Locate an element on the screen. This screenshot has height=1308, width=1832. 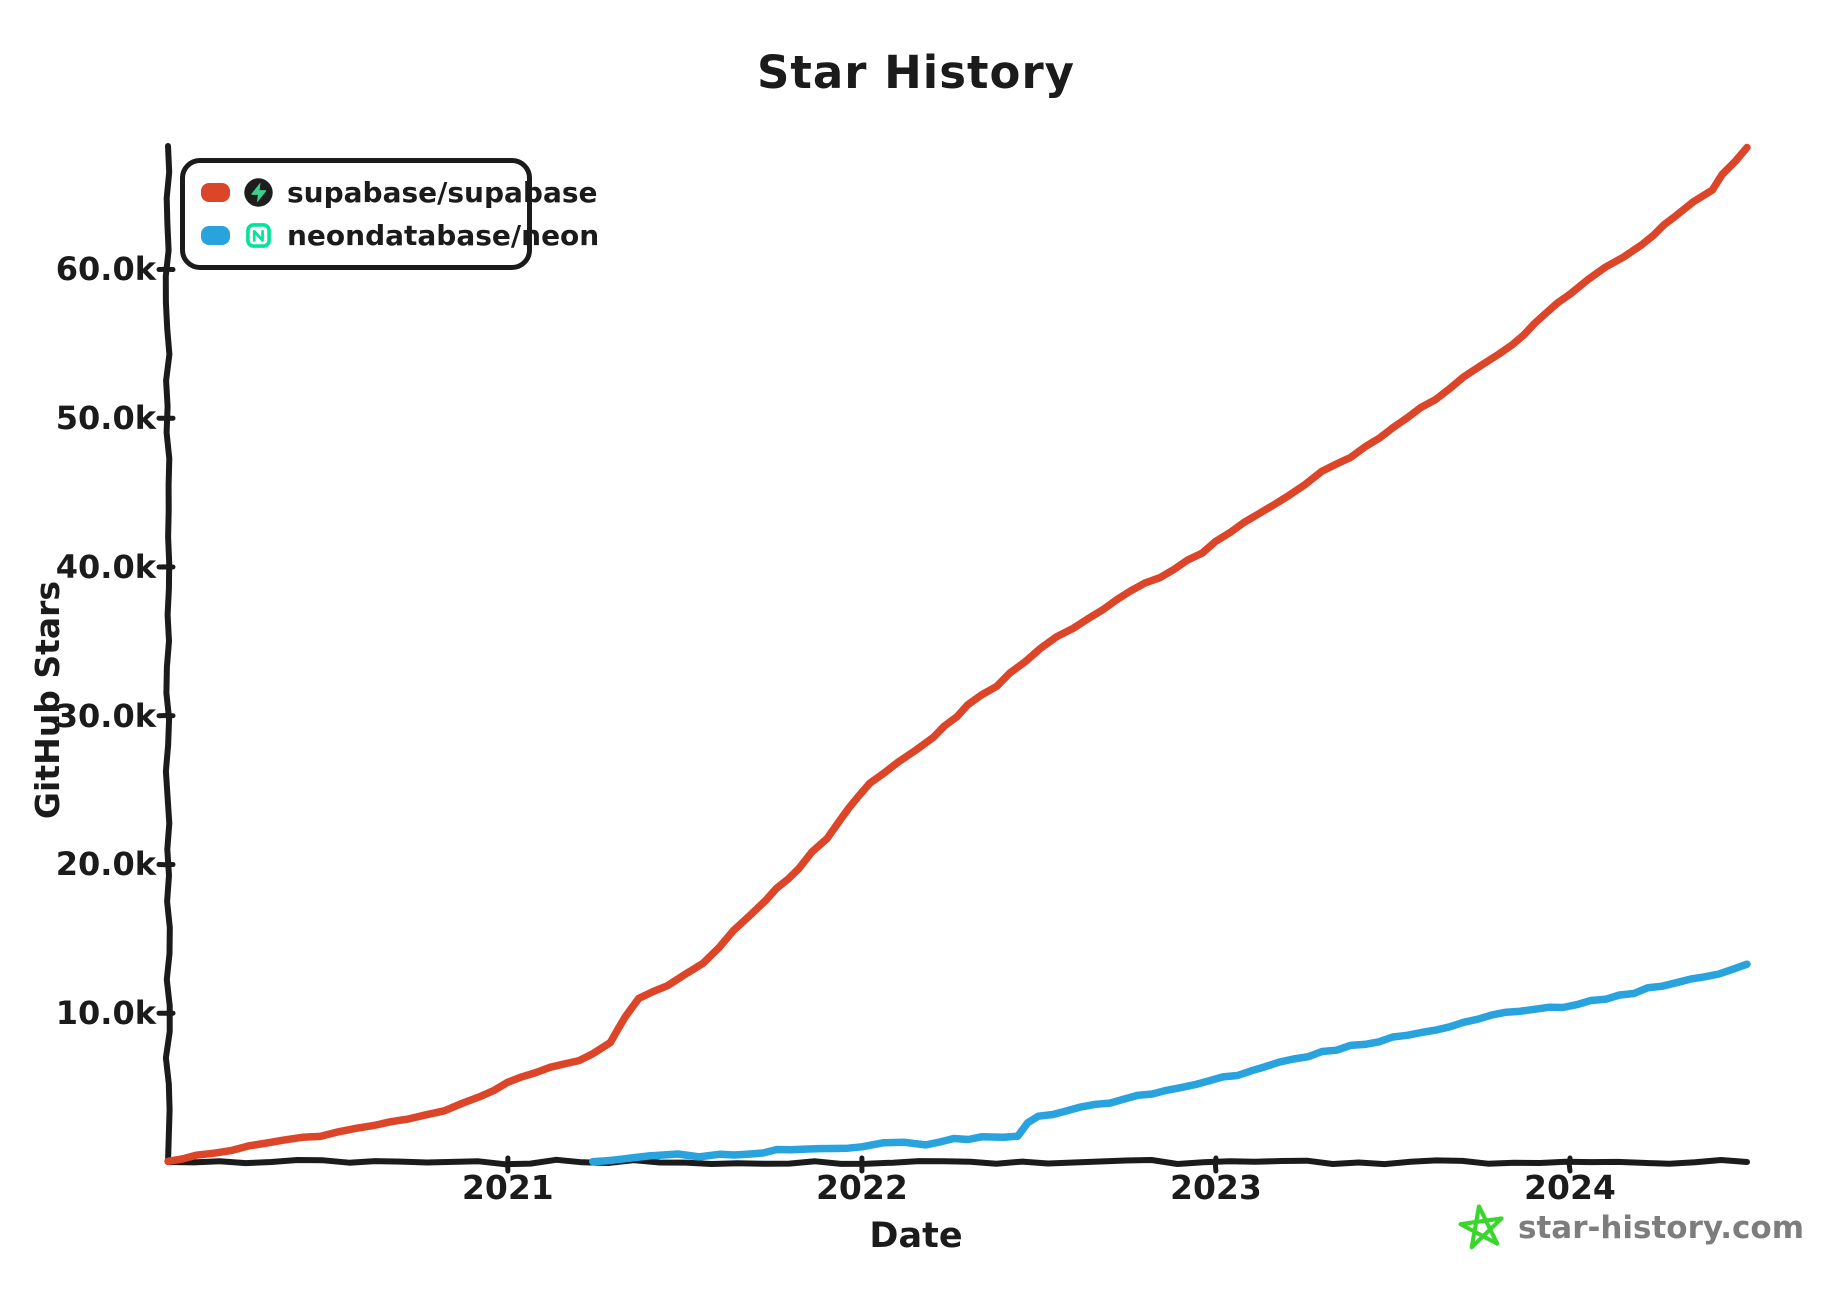
y-tick-label: 20.0k is located at coordinates (105, 864).